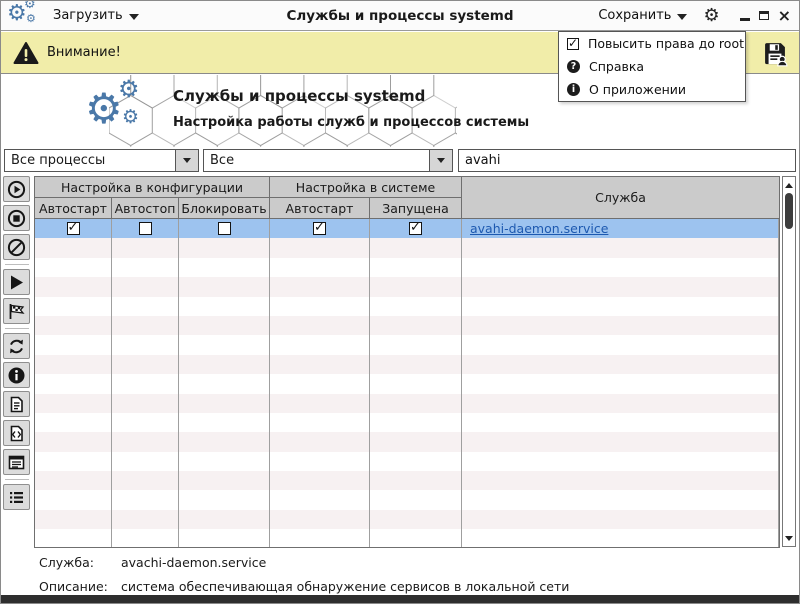 Image resolution: width=800 pixels, height=604 pixels. I want to click on close-button: ×, so click(784, 15).